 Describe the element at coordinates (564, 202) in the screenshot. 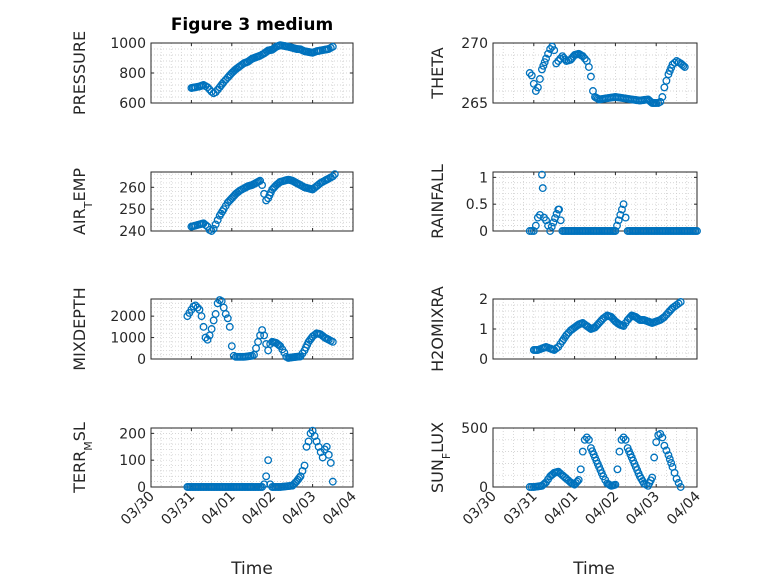

I see `subplot-rainfall: 0 0.5 1 RAINFALL` at that location.